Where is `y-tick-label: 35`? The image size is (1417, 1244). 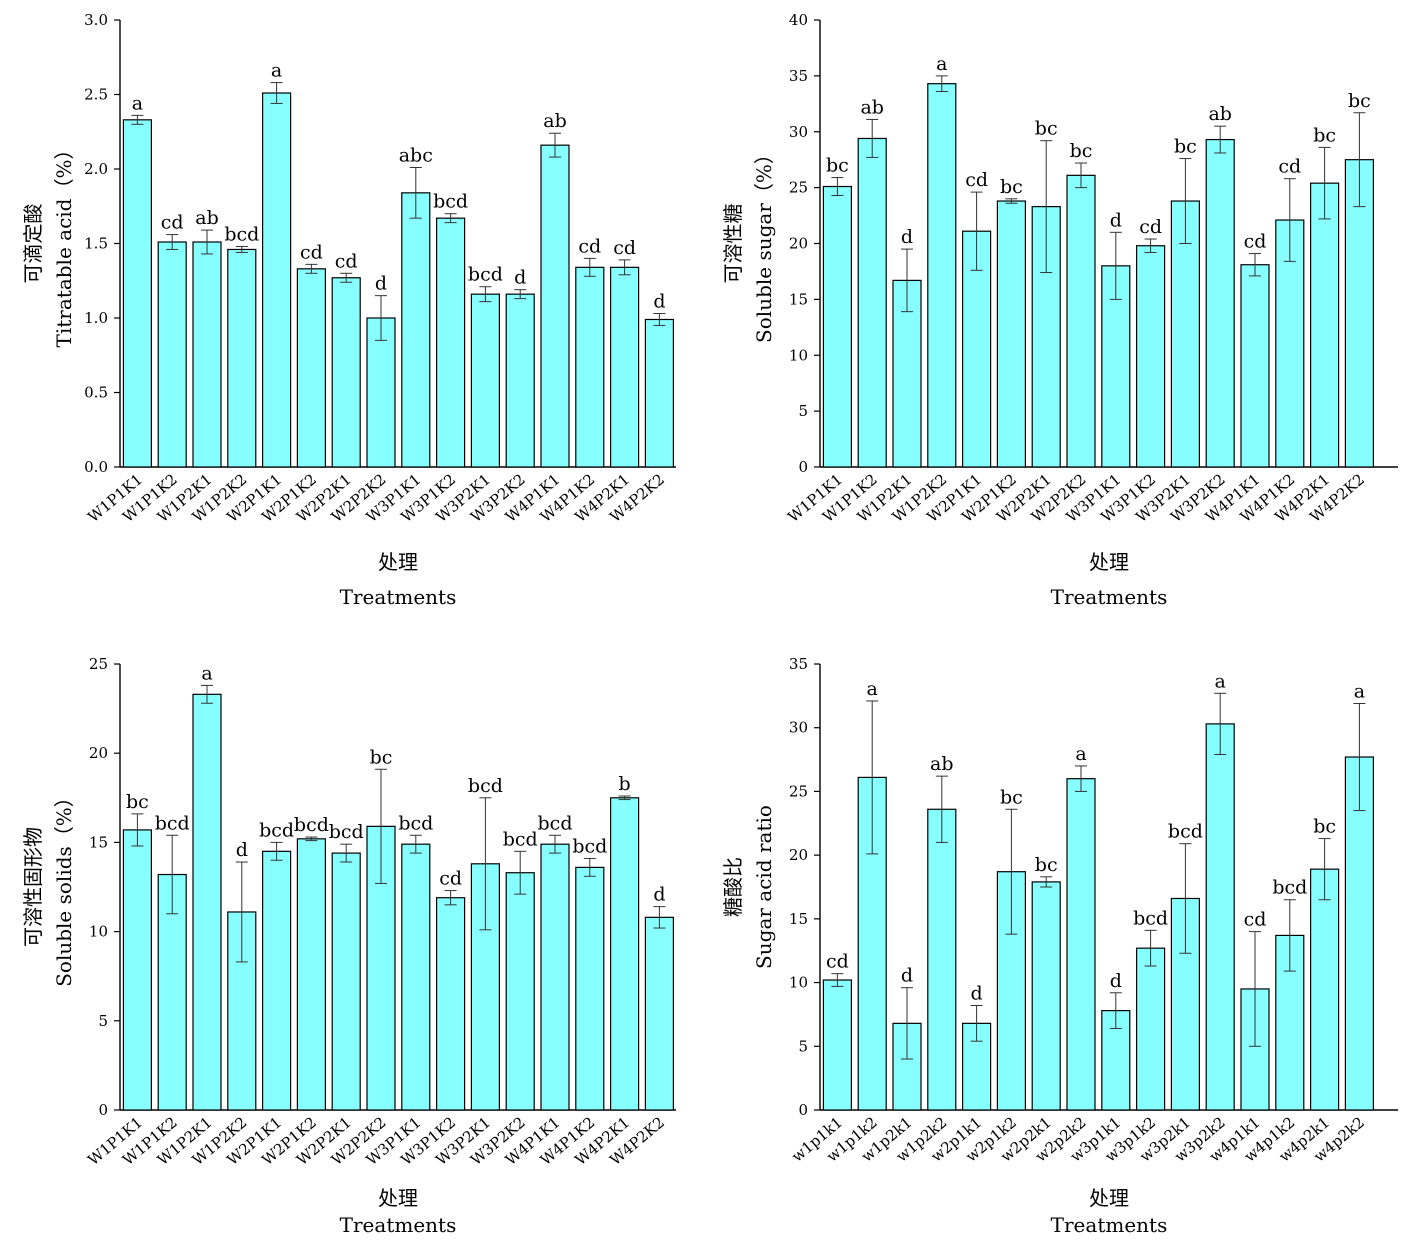 y-tick-label: 35 is located at coordinates (798, 76).